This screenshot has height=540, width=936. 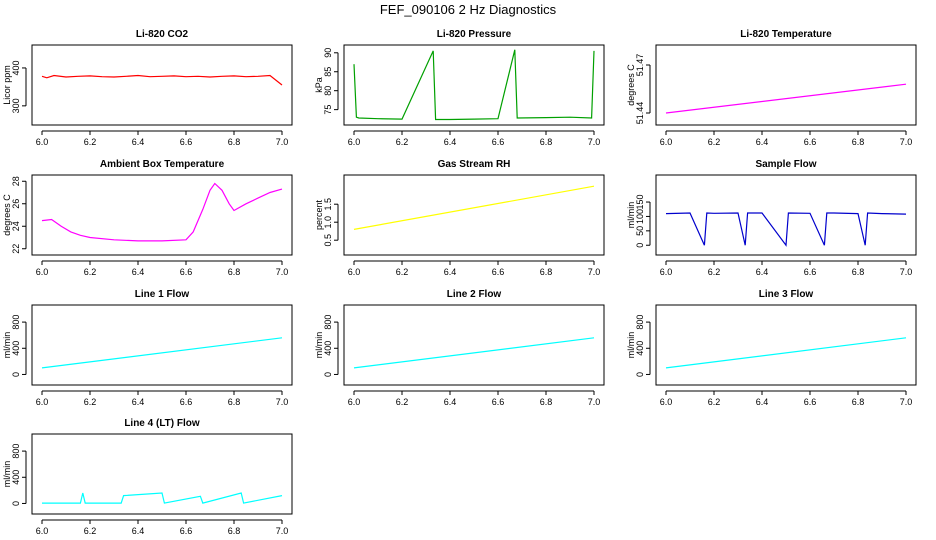 I want to click on line-3-flow-y-tick-label: 400, so click(x=640, y=348).